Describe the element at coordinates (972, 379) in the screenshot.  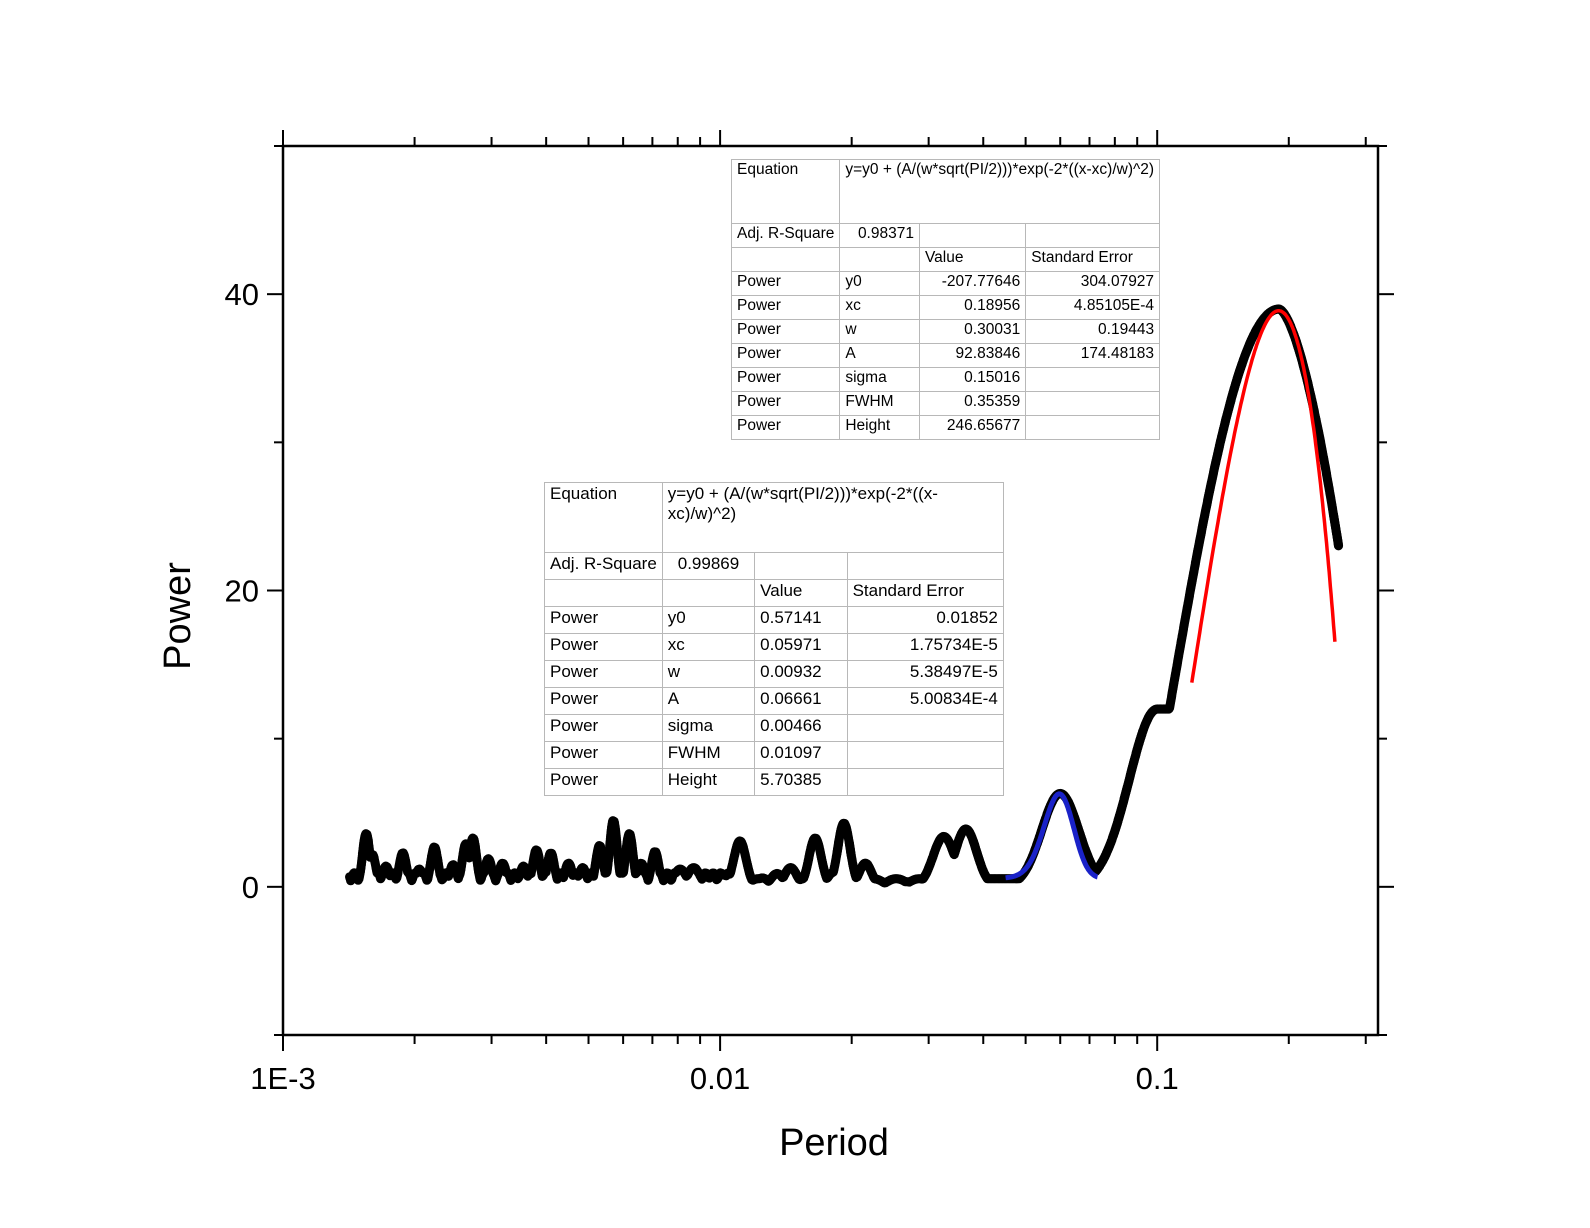
I see `value-cell: 0.15016` at that location.